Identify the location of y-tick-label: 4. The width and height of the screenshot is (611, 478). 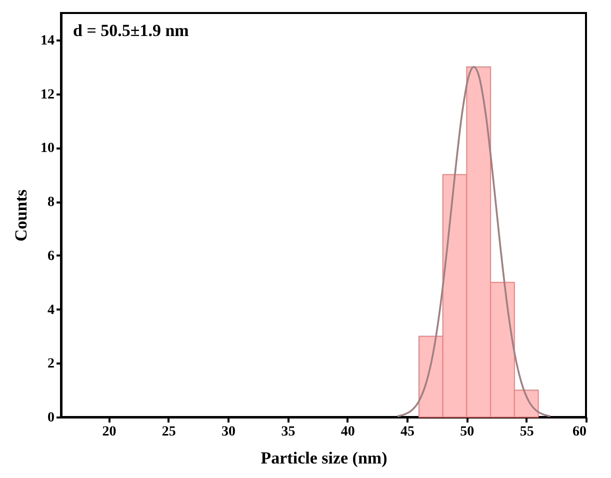
(51, 310).